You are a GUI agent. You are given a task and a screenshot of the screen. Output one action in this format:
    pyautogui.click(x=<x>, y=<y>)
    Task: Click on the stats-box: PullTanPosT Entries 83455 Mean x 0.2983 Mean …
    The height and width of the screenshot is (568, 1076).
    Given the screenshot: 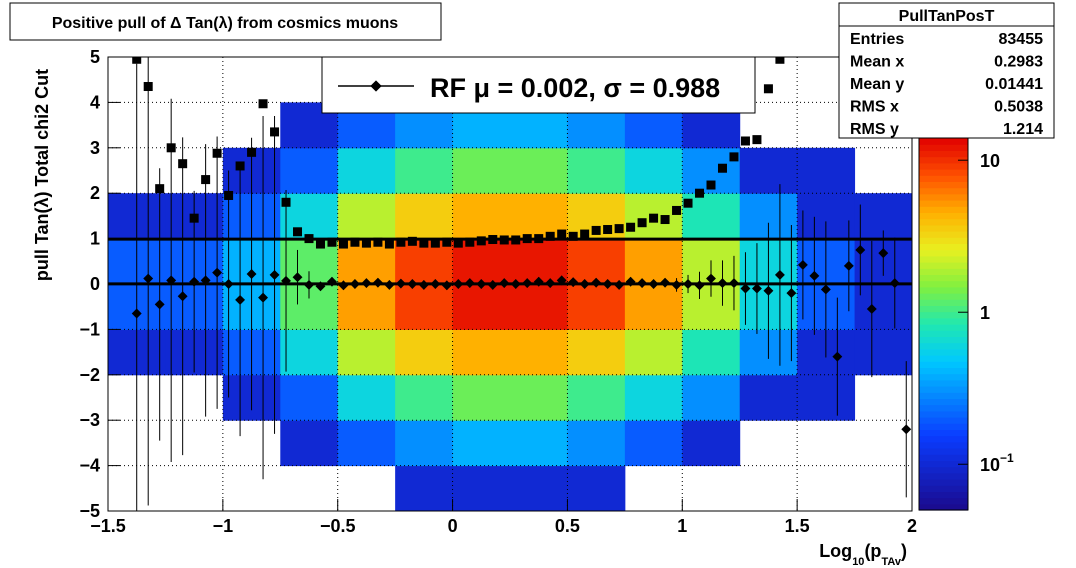 What is the action you would take?
    pyautogui.click(x=946, y=70)
    